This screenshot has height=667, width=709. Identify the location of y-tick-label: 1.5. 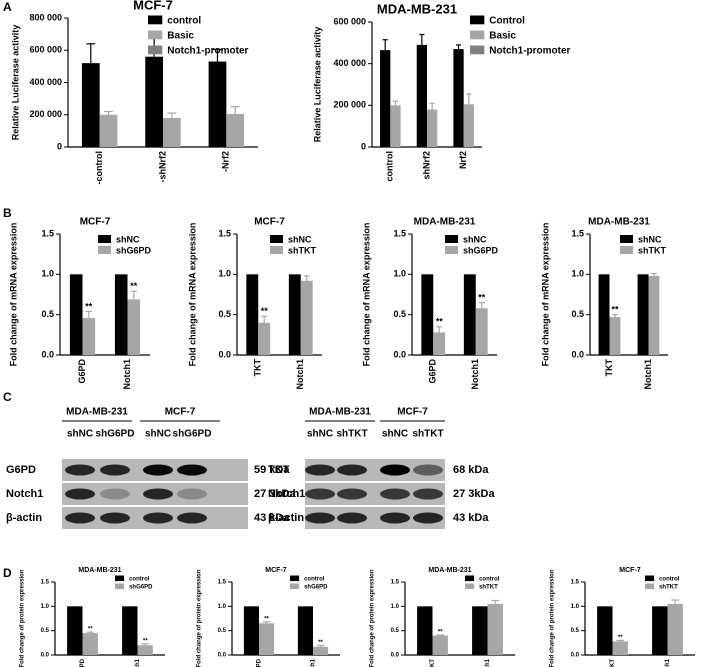
(395, 583).